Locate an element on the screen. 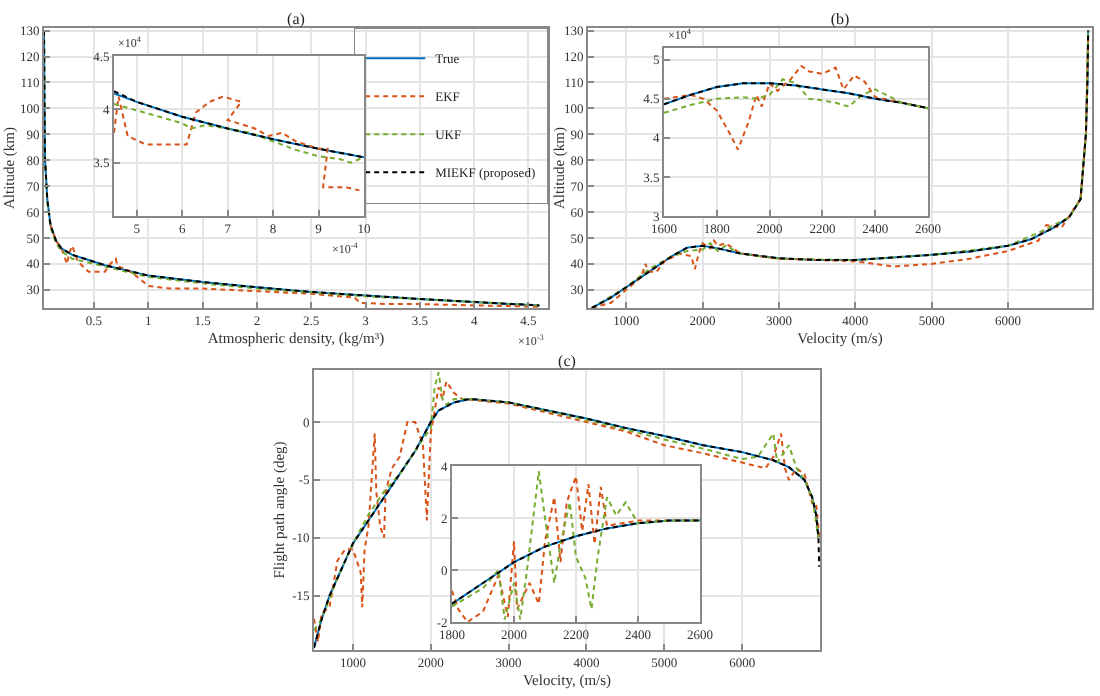  chart-title: (c) is located at coordinates (567, 361).